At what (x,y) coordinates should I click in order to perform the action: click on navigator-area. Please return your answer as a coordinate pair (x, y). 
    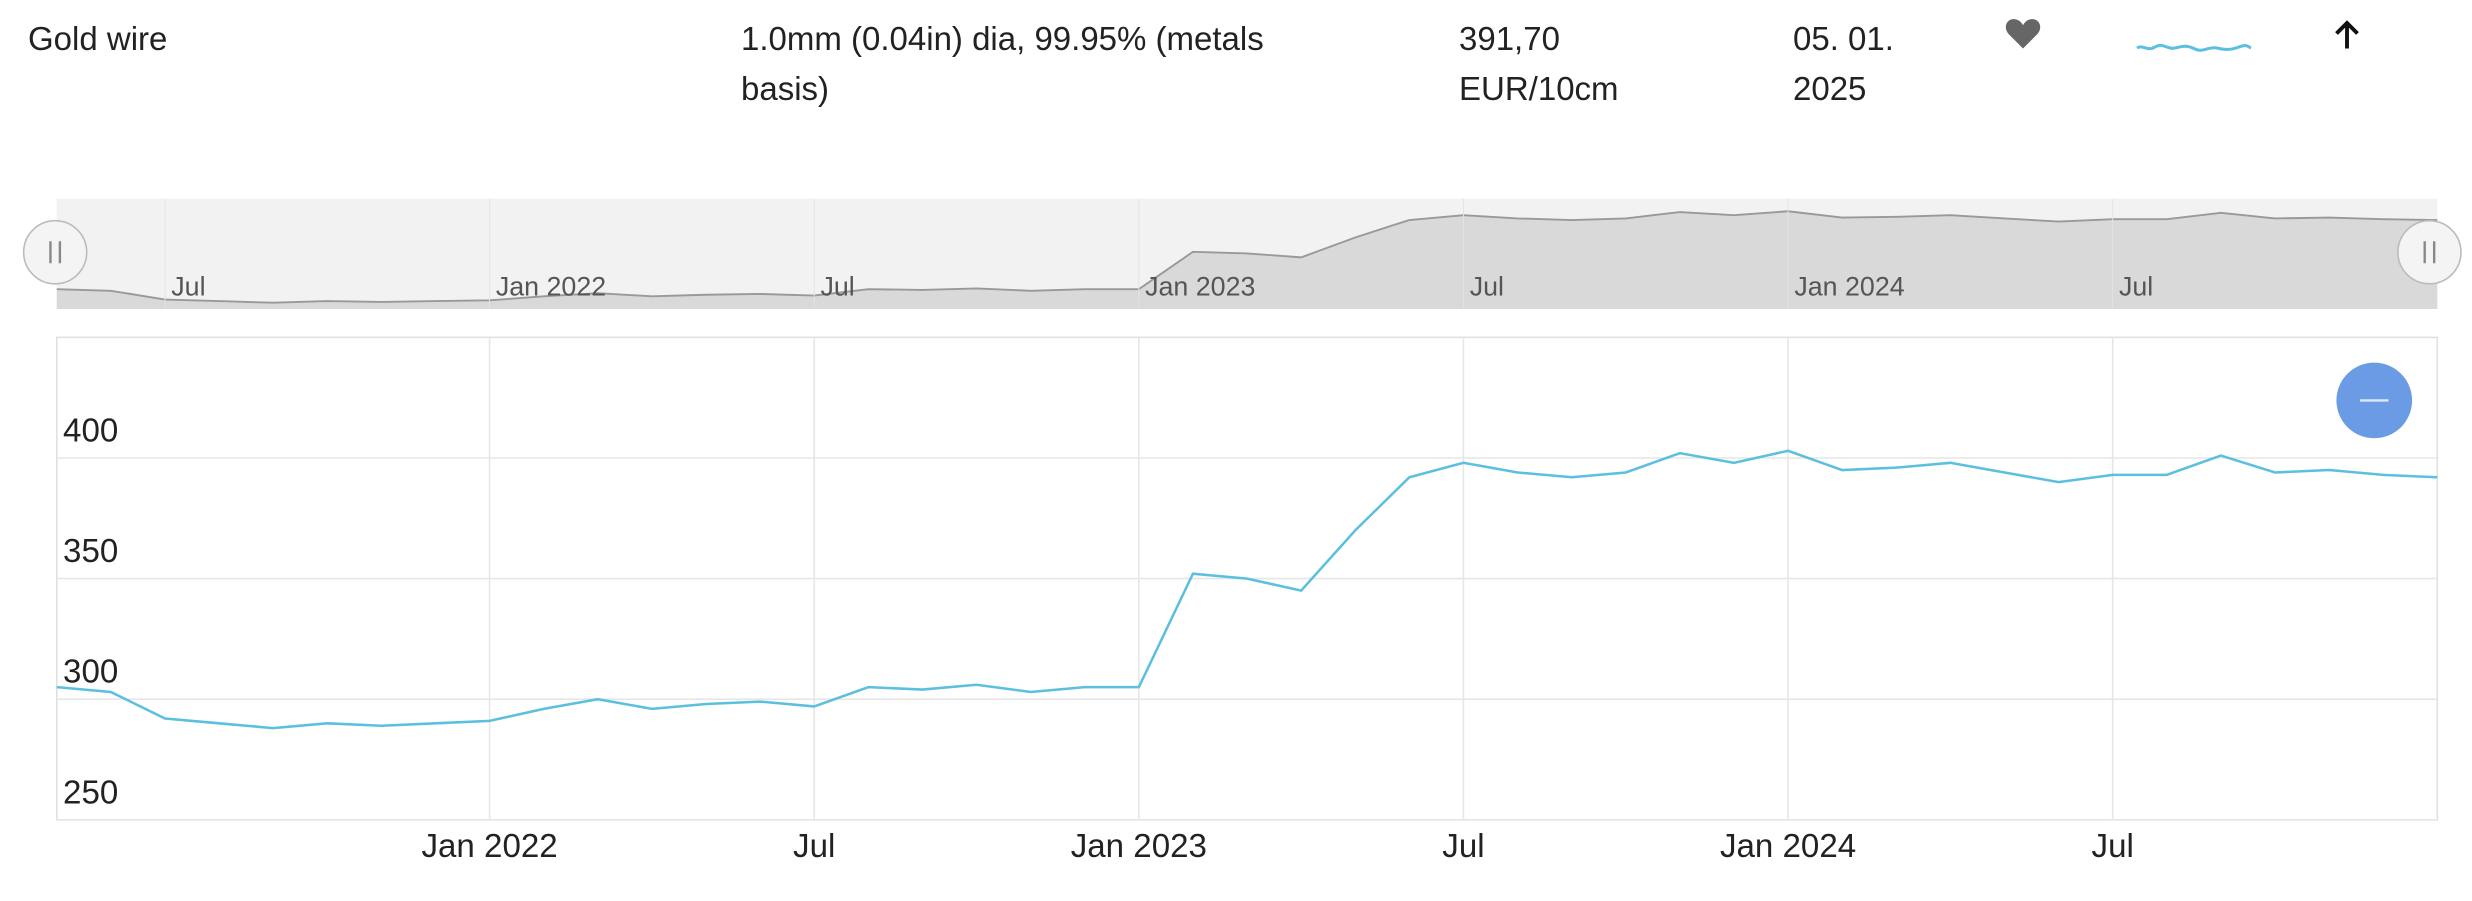
    Looking at the image, I should click on (1247, 260).